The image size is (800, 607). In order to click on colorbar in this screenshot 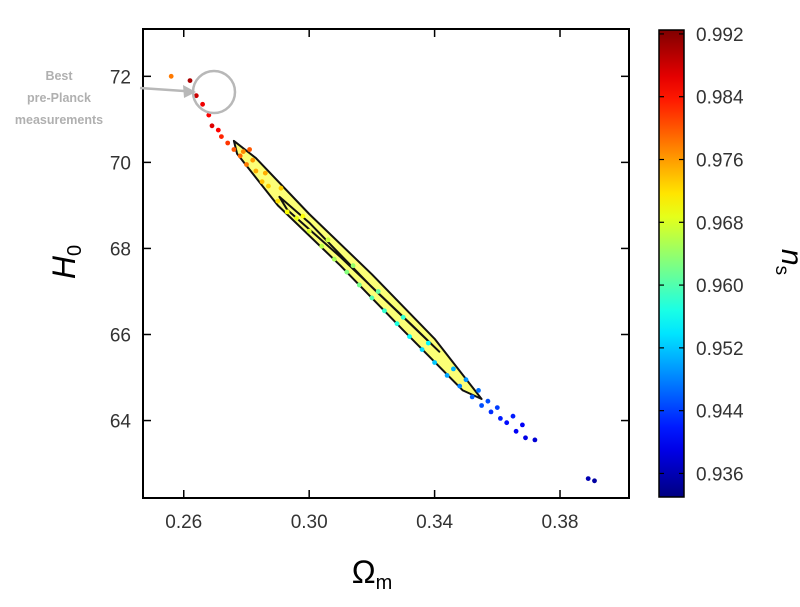, I will do `click(671, 263)`.